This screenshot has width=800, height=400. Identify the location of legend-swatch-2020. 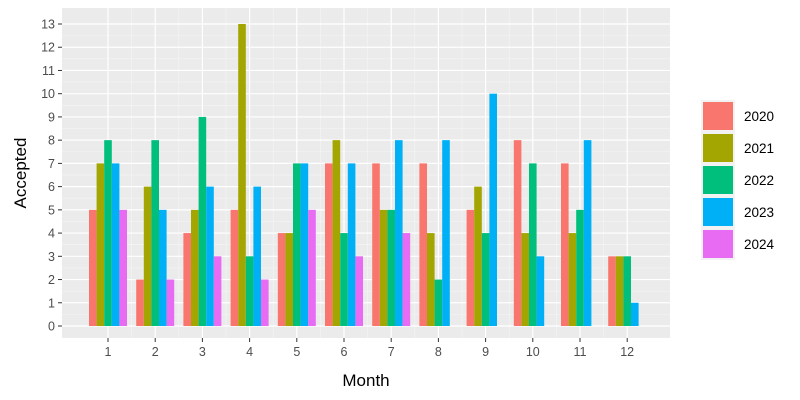
(718, 116).